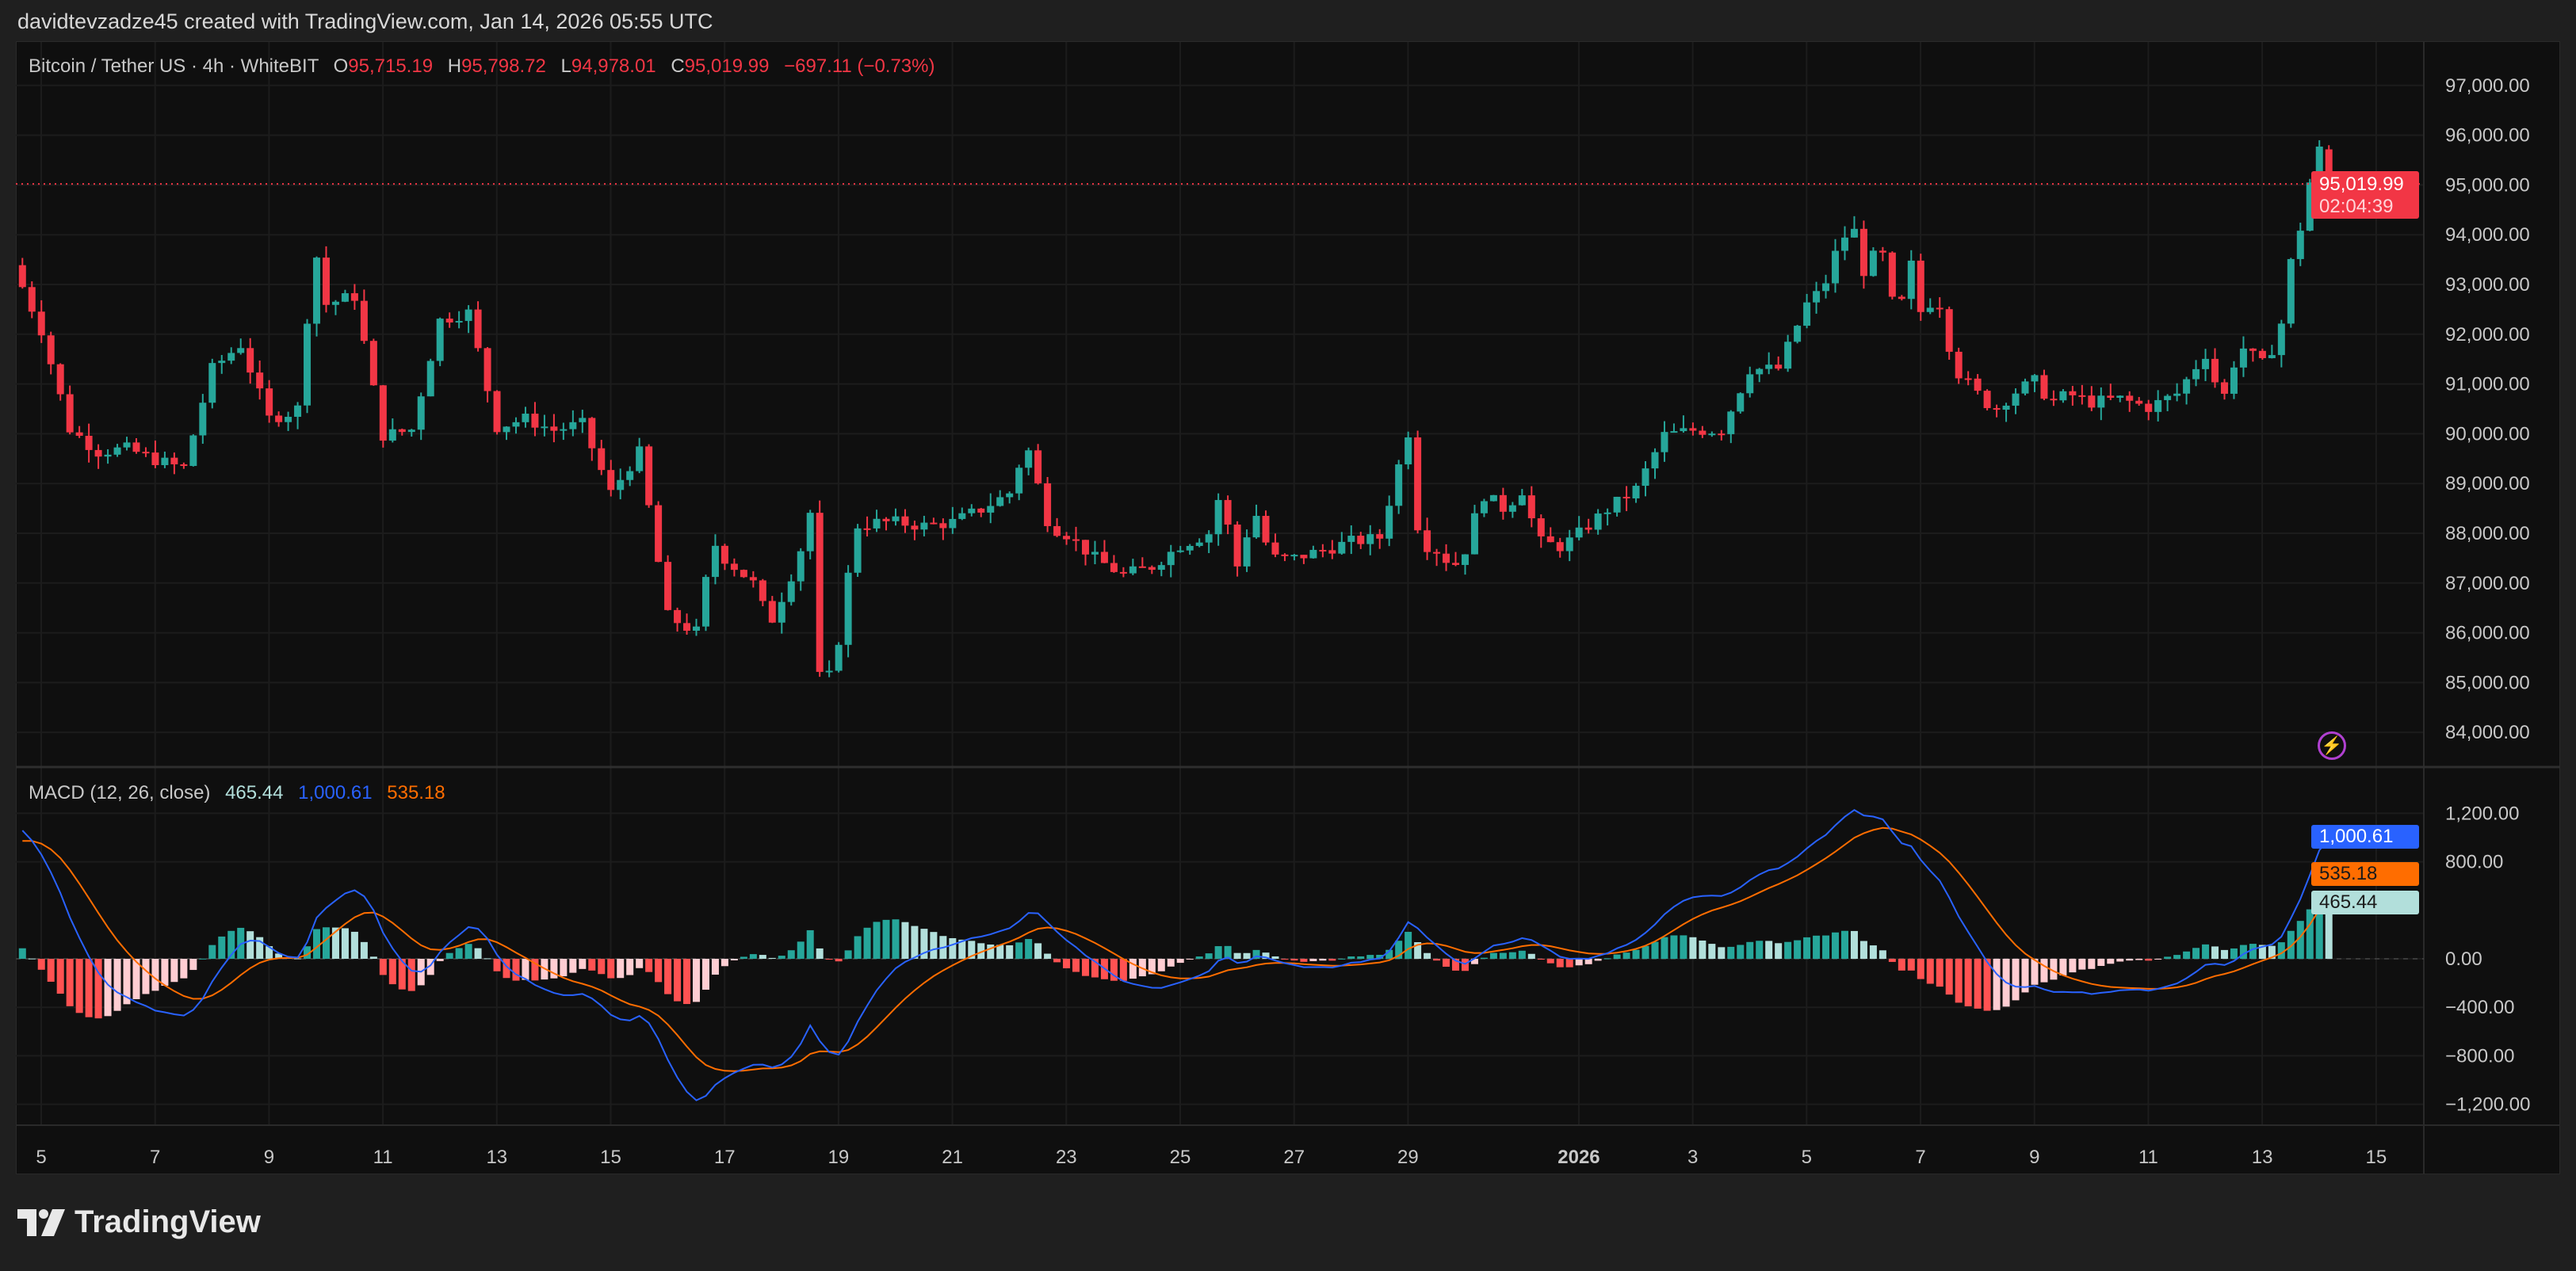 This screenshot has width=2576, height=1271. What do you see at coordinates (1066, 1157) in the screenshot?
I see `time-axis-label: 23` at bounding box center [1066, 1157].